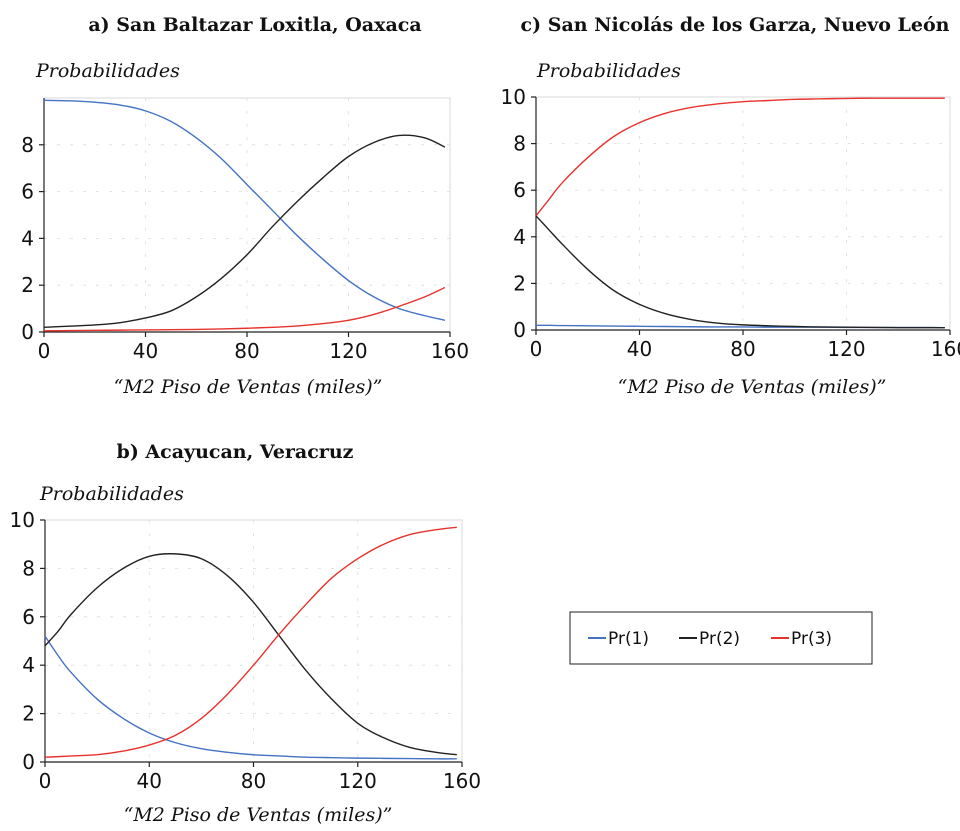 The image size is (960, 831). Describe the element at coordinates (608, 71) in the screenshot. I see `chart-c-ylabel: Probabilidades` at that location.